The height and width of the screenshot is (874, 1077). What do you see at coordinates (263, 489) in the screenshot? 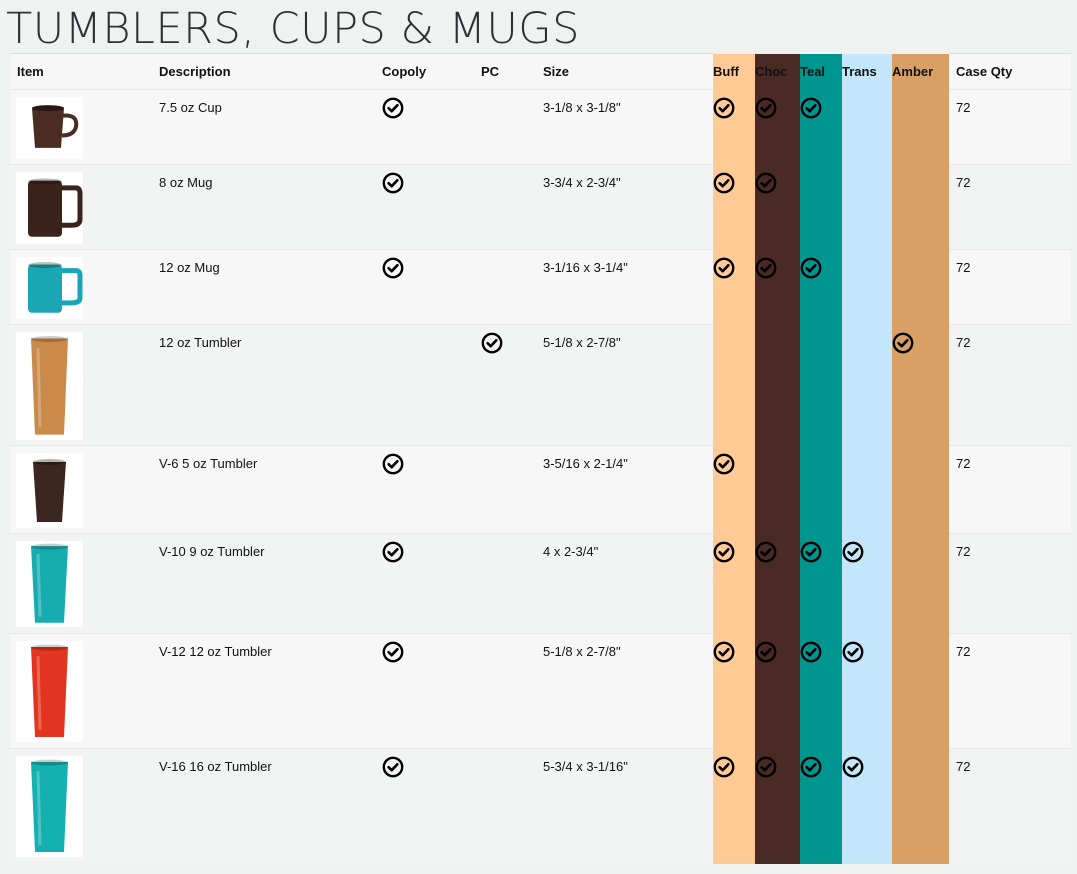
I see `description-cell: V-6 5 oz Tumbler` at bounding box center [263, 489].